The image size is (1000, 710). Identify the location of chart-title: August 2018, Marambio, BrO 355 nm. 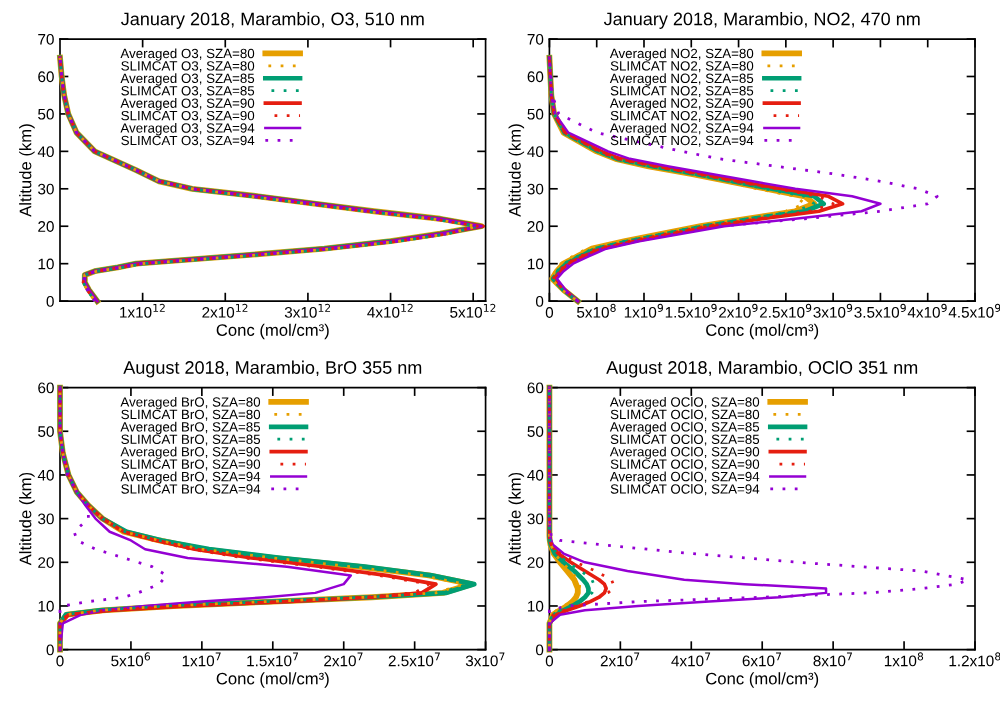
(272, 369).